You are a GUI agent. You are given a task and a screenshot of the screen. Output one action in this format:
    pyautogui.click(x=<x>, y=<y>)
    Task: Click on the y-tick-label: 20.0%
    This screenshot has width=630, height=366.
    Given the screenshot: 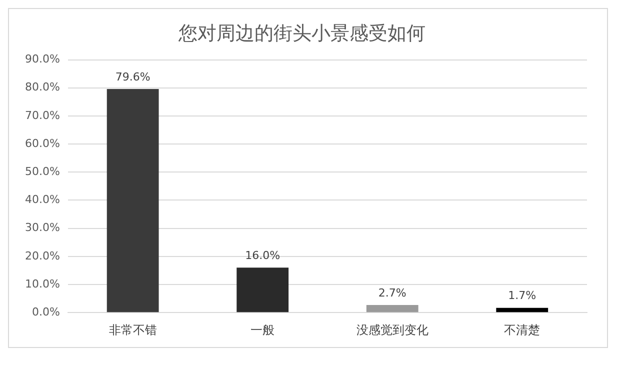 What is the action you would take?
    pyautogui.click(x=42, y=255)
    